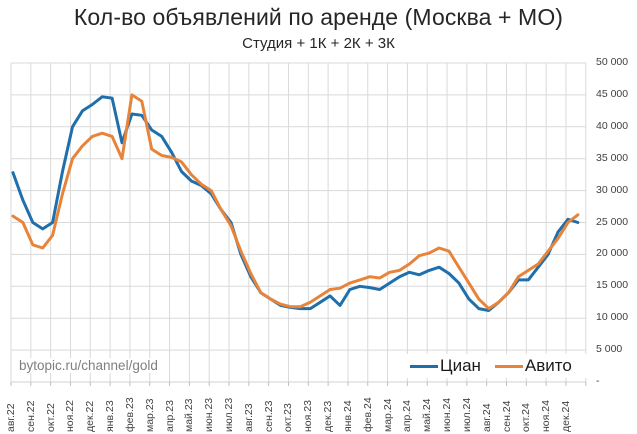 The image size is (637, 434). I want to click on legend-label-cian: Циан, so click(460, 365).